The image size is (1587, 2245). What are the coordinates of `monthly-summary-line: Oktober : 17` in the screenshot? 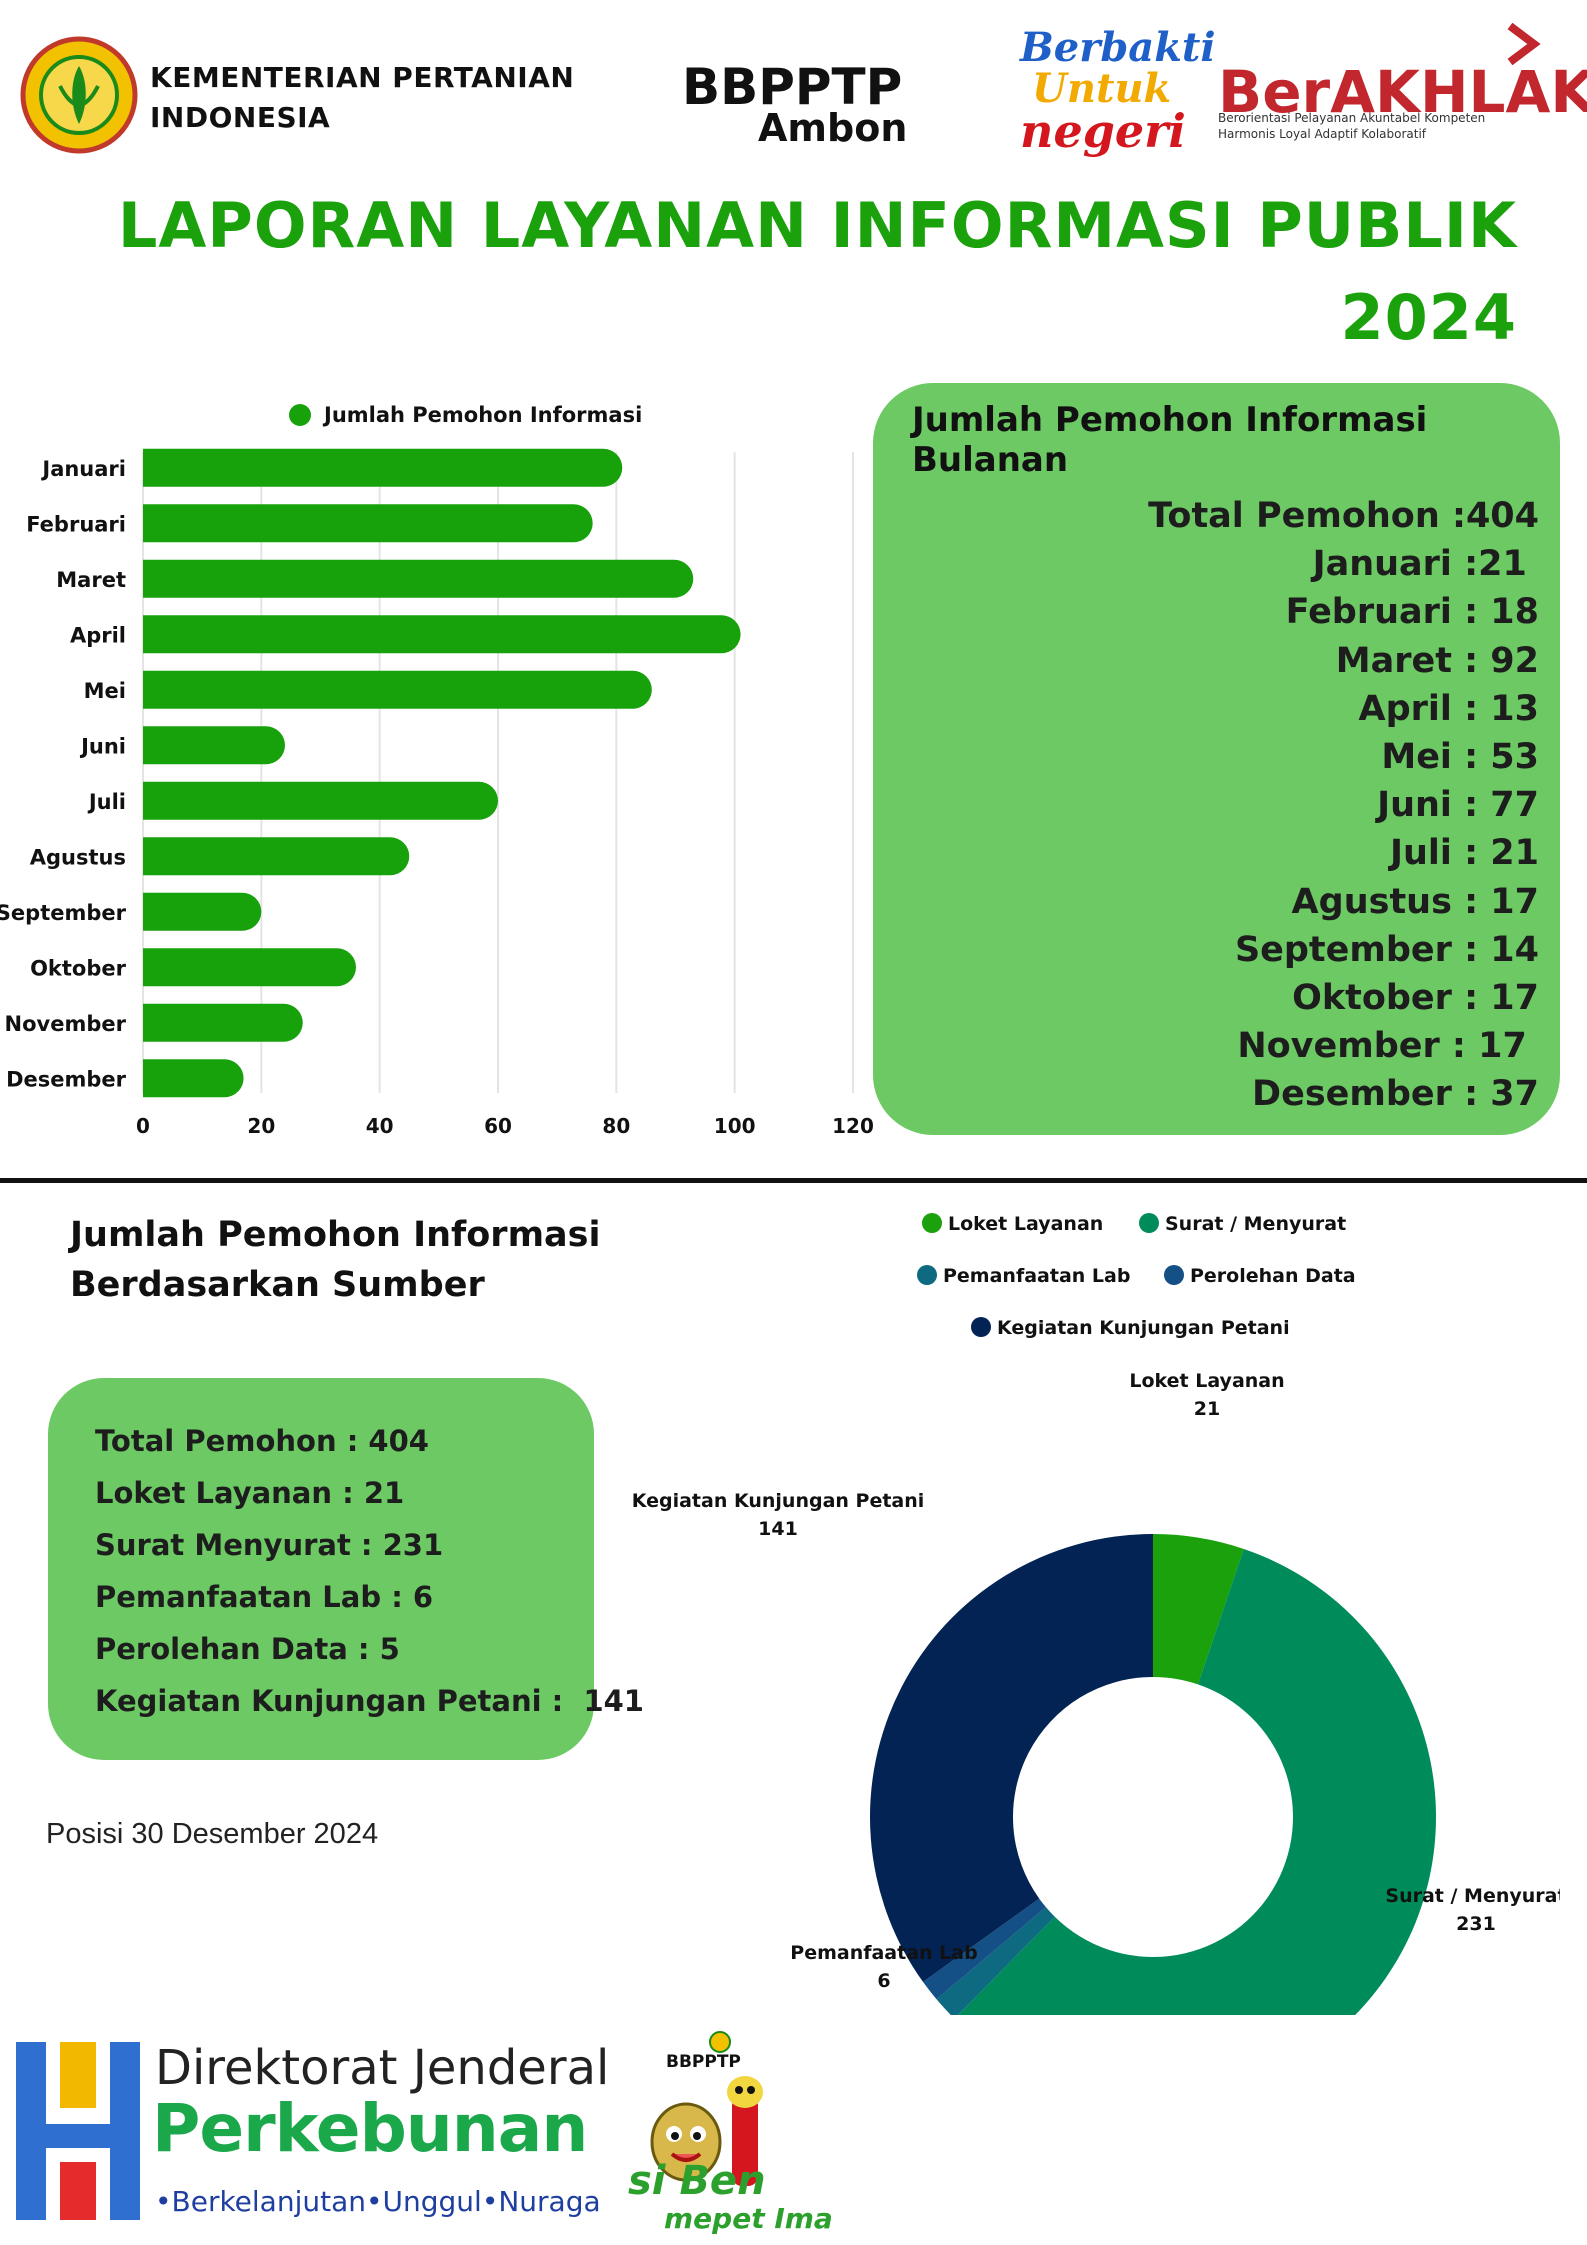 It's located at (1415, 998).